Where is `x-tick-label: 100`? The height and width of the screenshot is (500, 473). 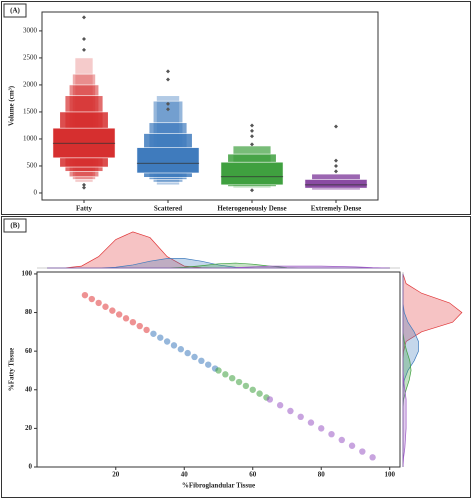 x-tick-label: 100 is located at coordinates (389, 475).